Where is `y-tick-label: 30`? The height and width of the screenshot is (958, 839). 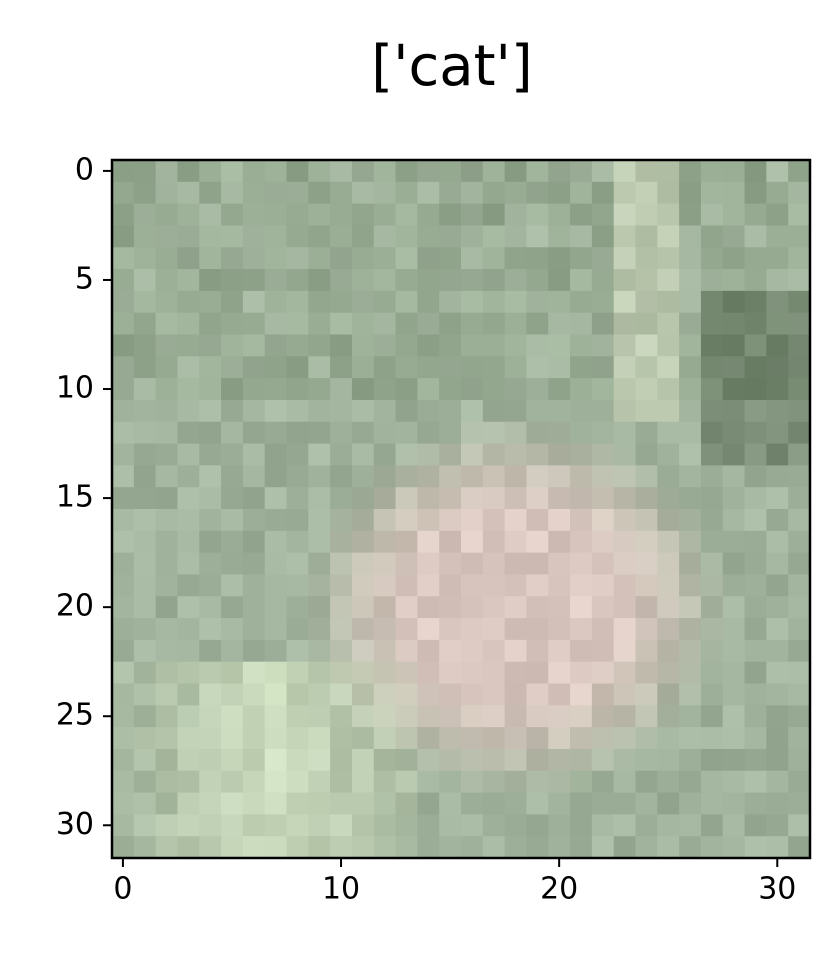 y-tick-label: 30 is located at coordinates (75, 824).